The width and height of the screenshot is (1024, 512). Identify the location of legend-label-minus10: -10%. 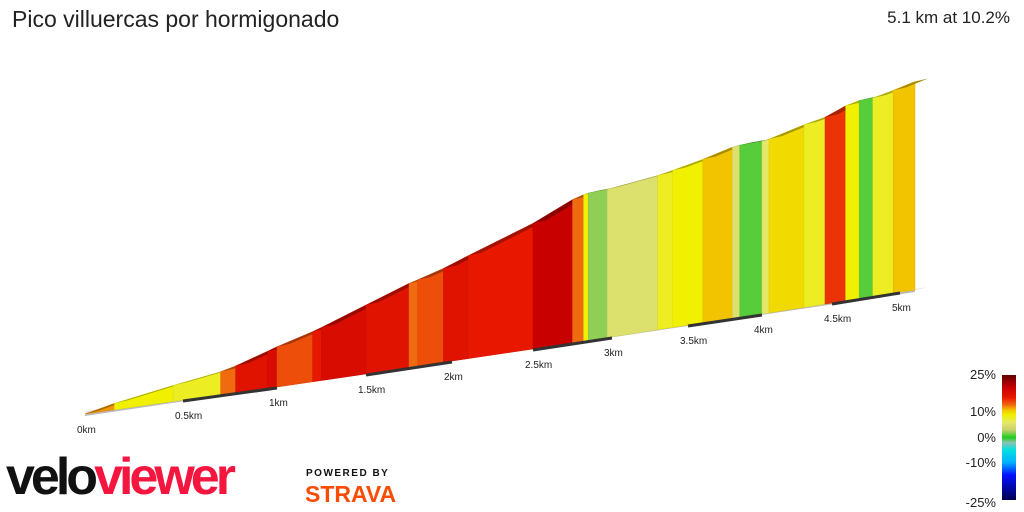
(980, 462).